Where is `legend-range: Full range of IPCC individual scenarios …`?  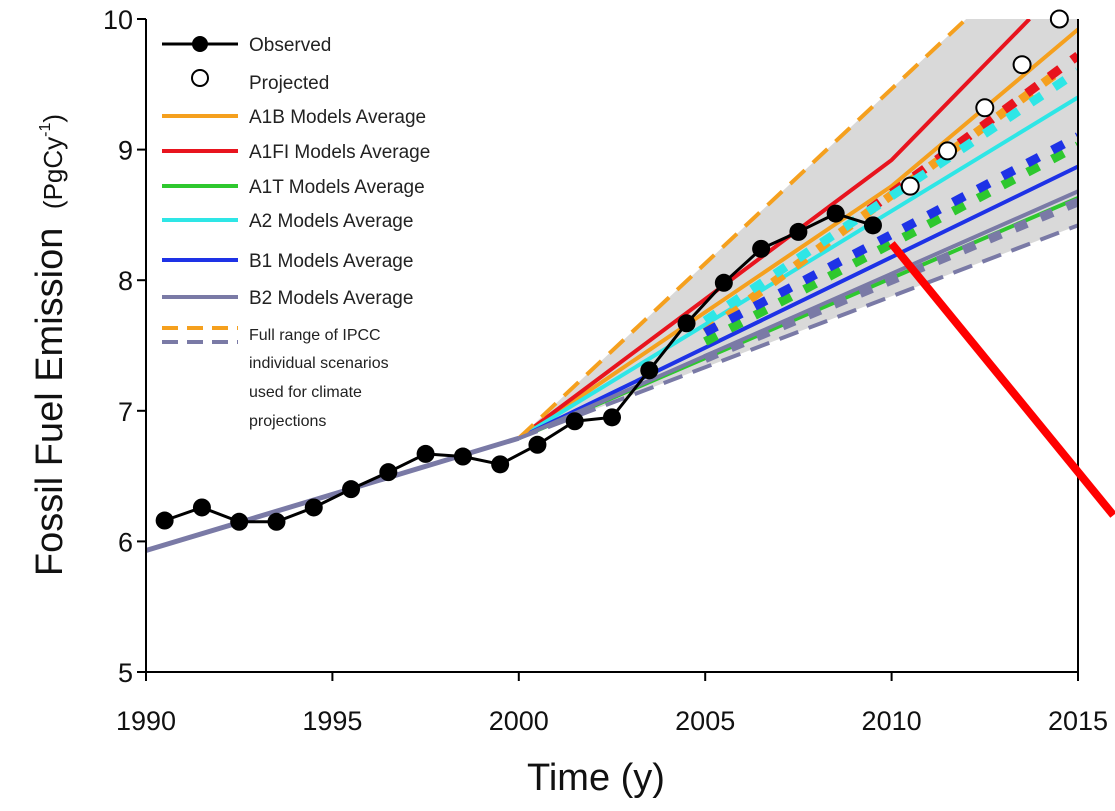
legend-range: Full range of IPCC individual scenarios … is located at coordinates (275, 378).